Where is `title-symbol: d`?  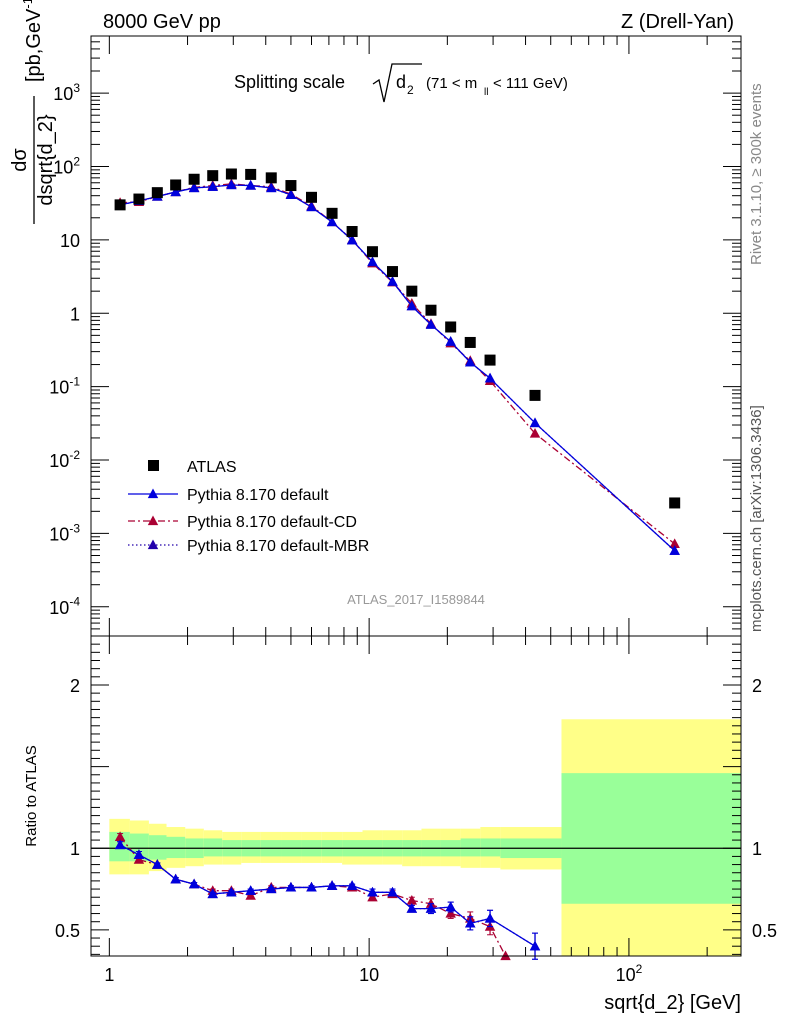 title-symbol: d is located at coordinates (401, 82).